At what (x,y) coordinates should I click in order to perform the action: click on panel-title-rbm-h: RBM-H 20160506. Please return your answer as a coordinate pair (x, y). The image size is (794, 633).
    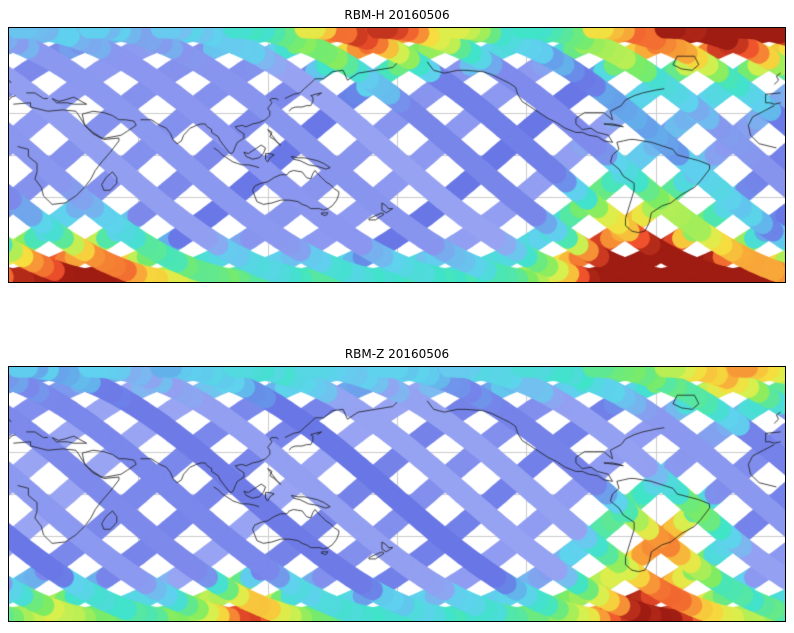
    Looking at the image, I should click on (397, 15).